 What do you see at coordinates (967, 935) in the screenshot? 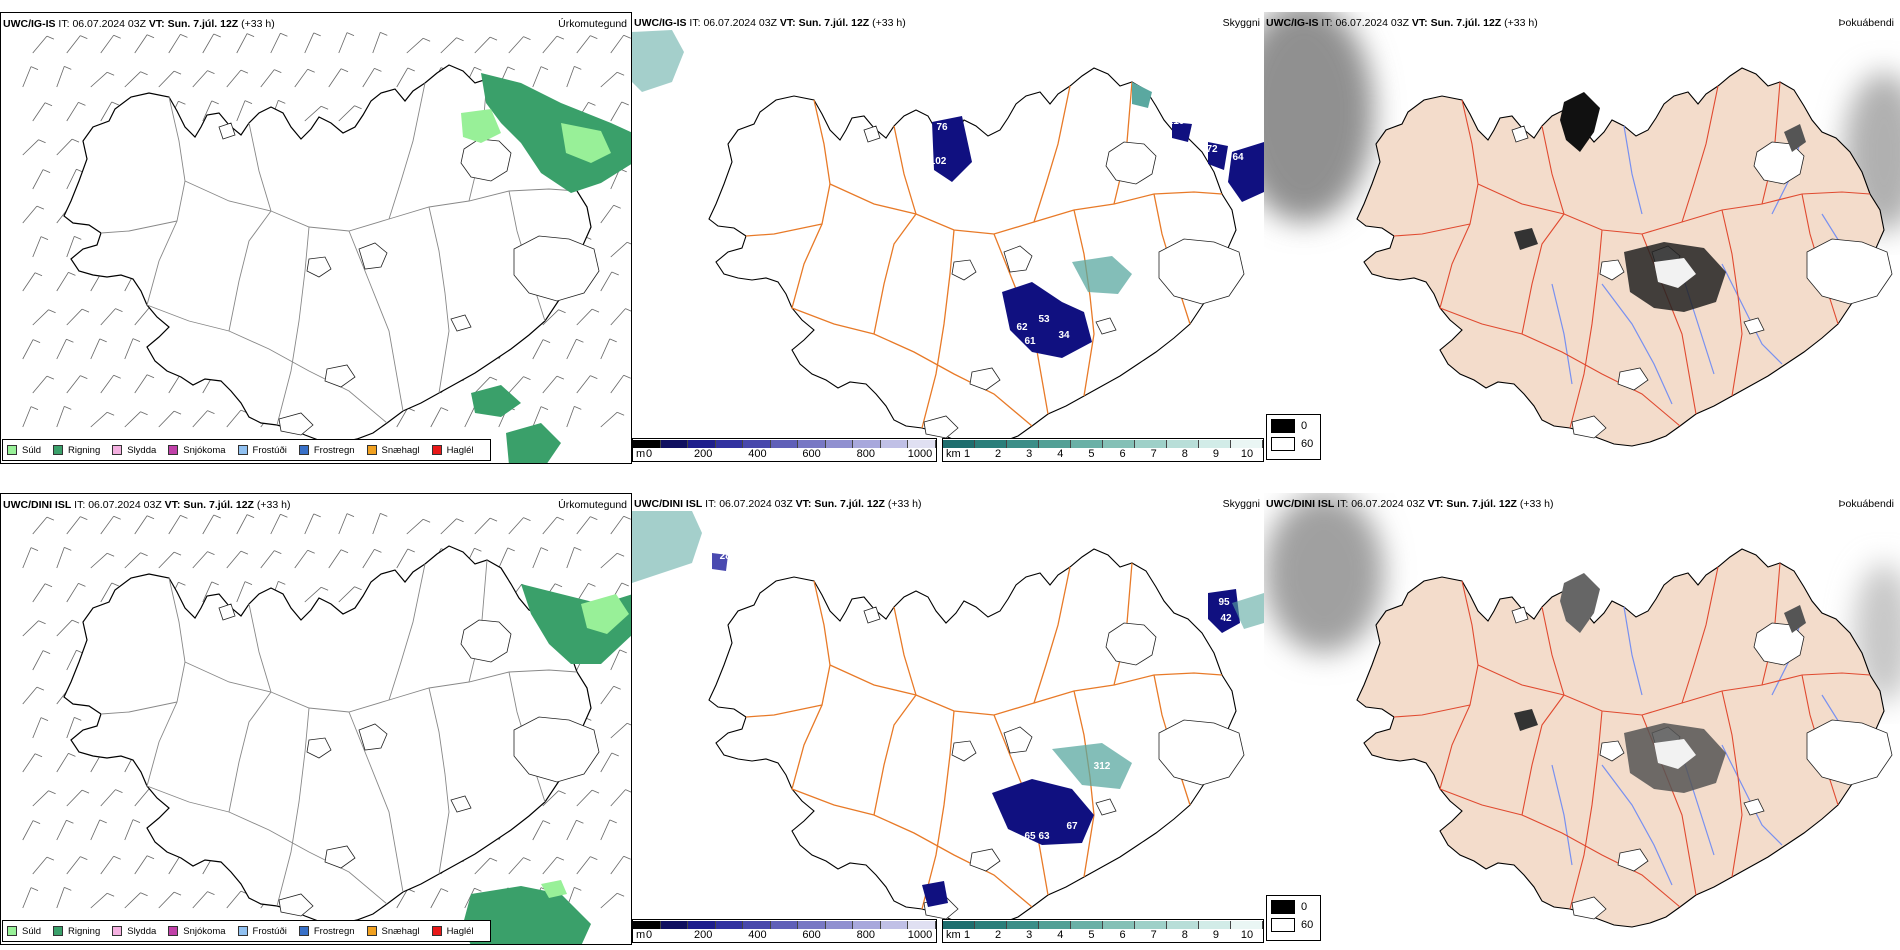
I see `colorbar-tick: 1` at bounding box center [967, 935].